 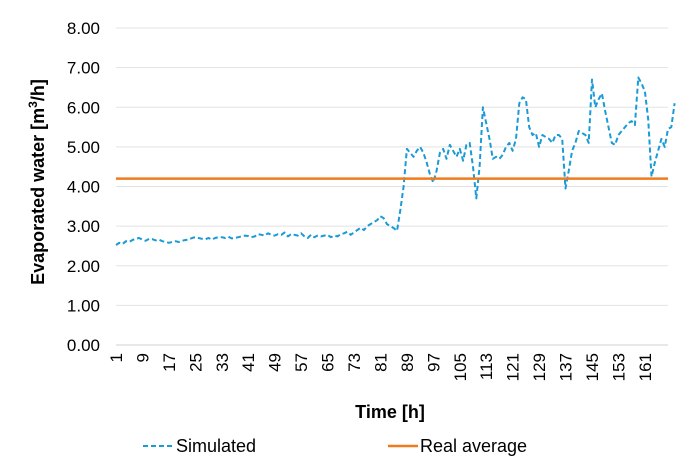 I want to click on legend-label-simulated: Simulated, so click(x=216, y=446).